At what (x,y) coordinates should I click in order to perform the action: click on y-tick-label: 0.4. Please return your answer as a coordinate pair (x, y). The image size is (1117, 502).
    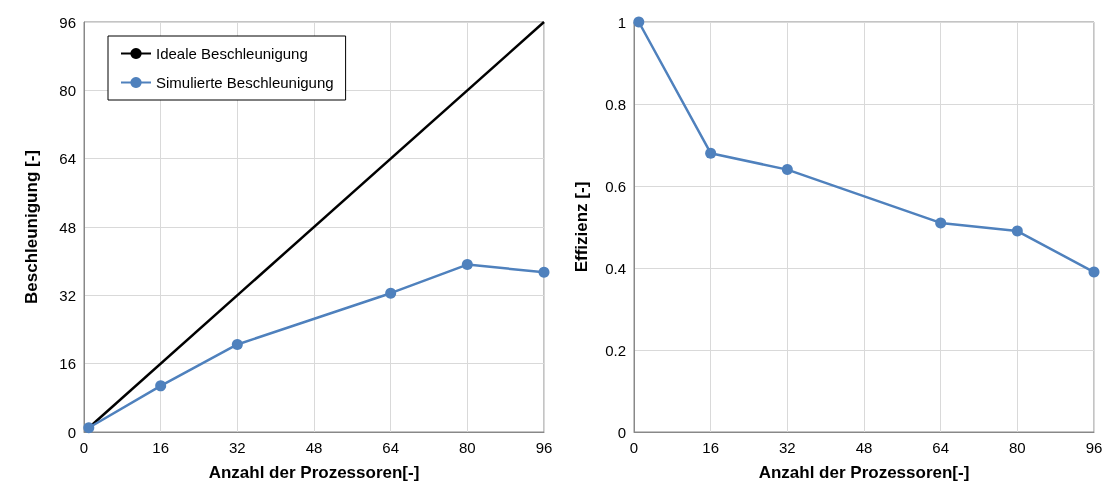
    Looking at the image, I should click on (615, 268).